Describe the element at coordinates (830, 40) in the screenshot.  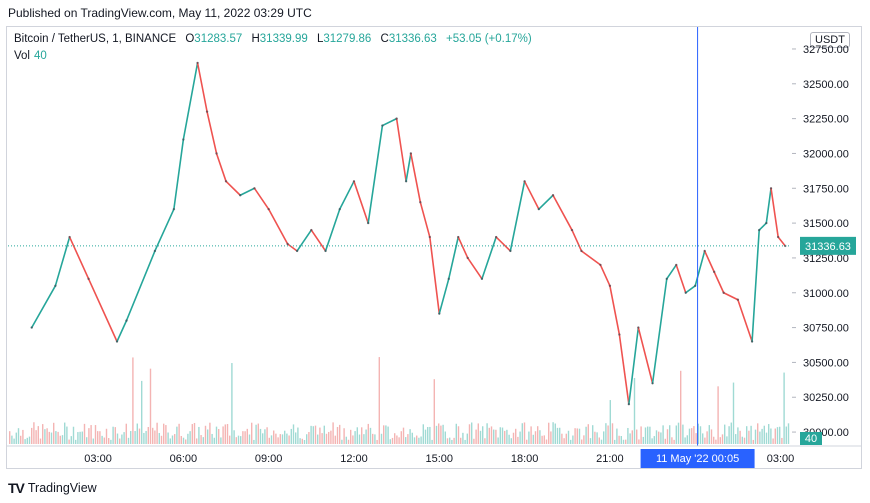
I see `currency-button: USDT` at that location.